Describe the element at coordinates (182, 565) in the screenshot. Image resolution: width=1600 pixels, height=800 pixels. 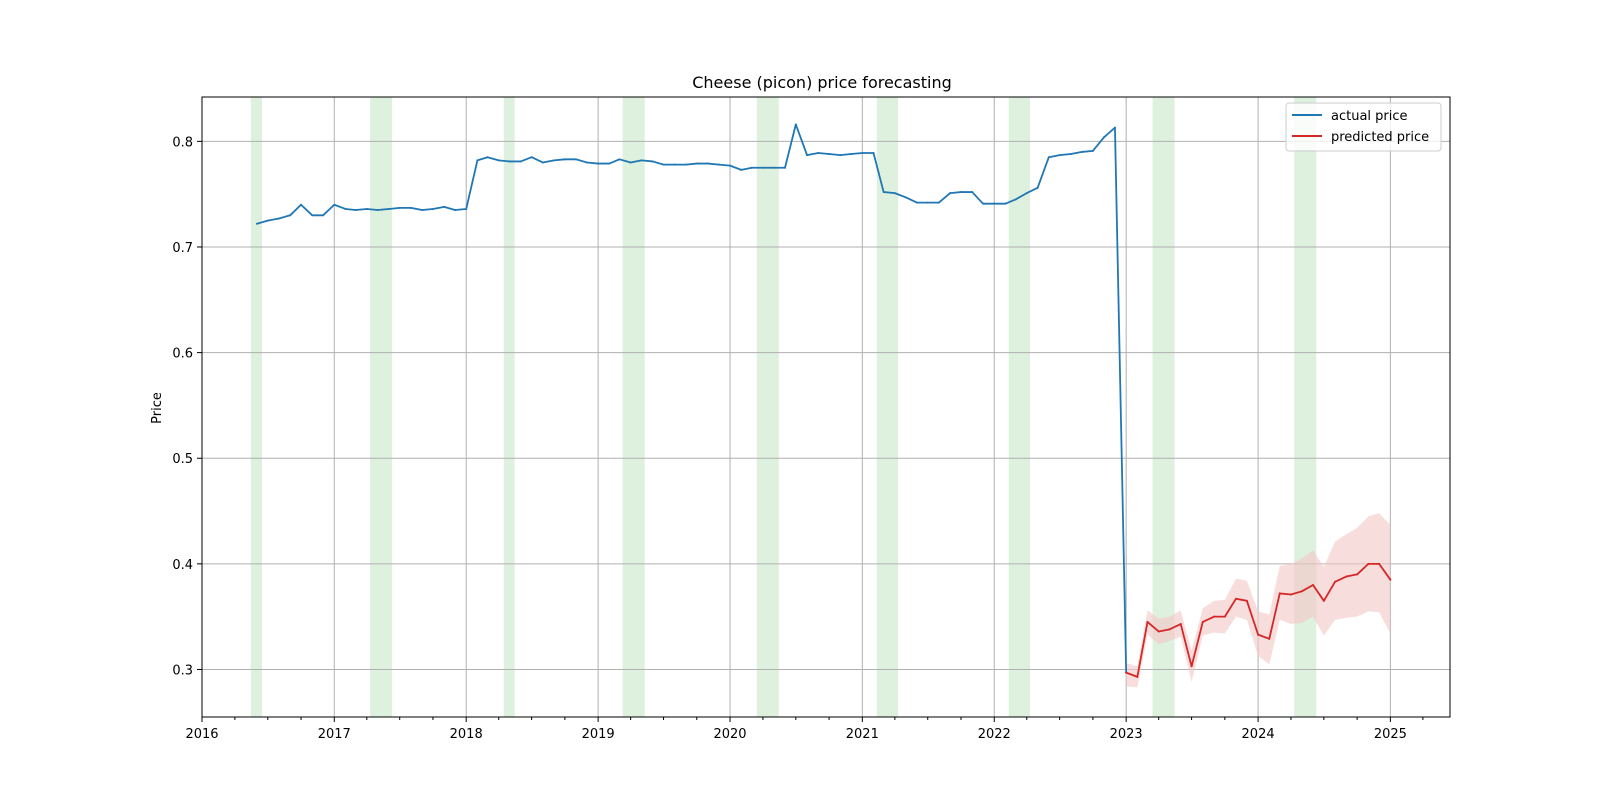
I see `y-tick-label-1: 0.4` at that location.